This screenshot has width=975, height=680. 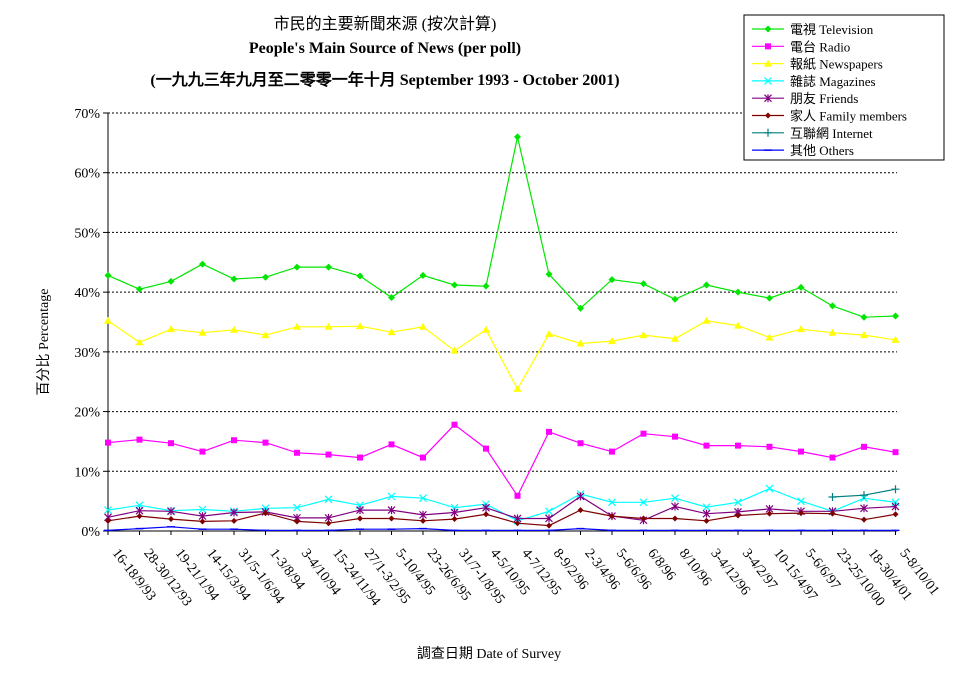 What do you see at coordinates (695, 567) in the screenshot?
I see `x-tick-label: 8/10/96` at bounding box center [695, 567].